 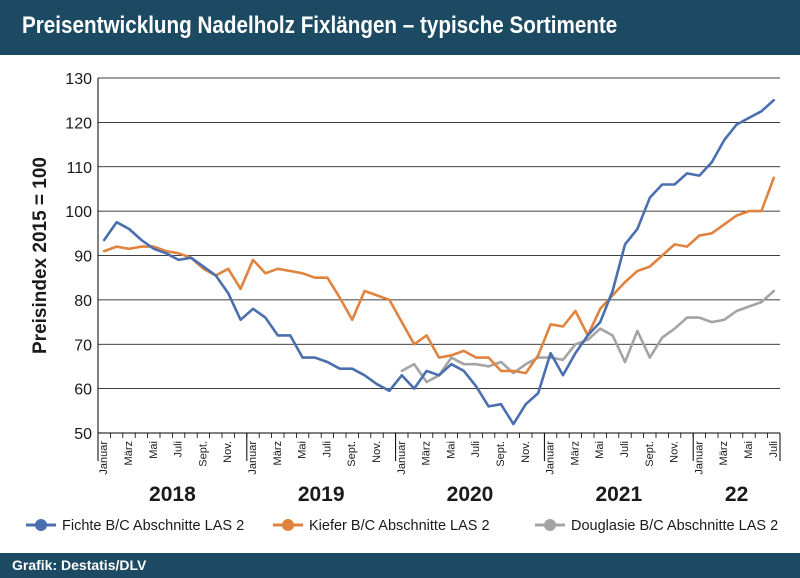 What do you see at coordinates (40, 255) in the screenshot?
I see `y-axis-title: Preisindex 2015 = 100` at bounding box center [40, 255].